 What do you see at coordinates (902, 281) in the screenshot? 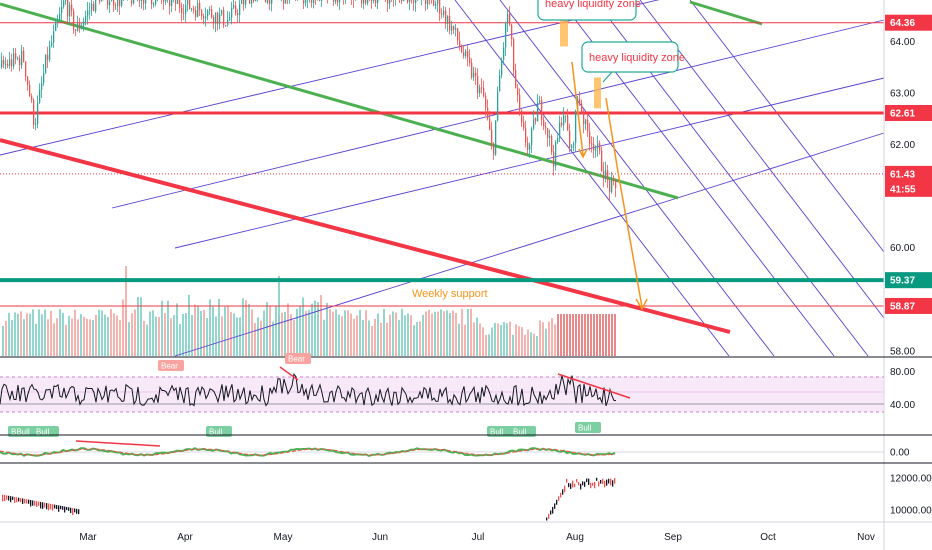
I see `price-tag-label: 59.37` at bounding box center [902, 281].